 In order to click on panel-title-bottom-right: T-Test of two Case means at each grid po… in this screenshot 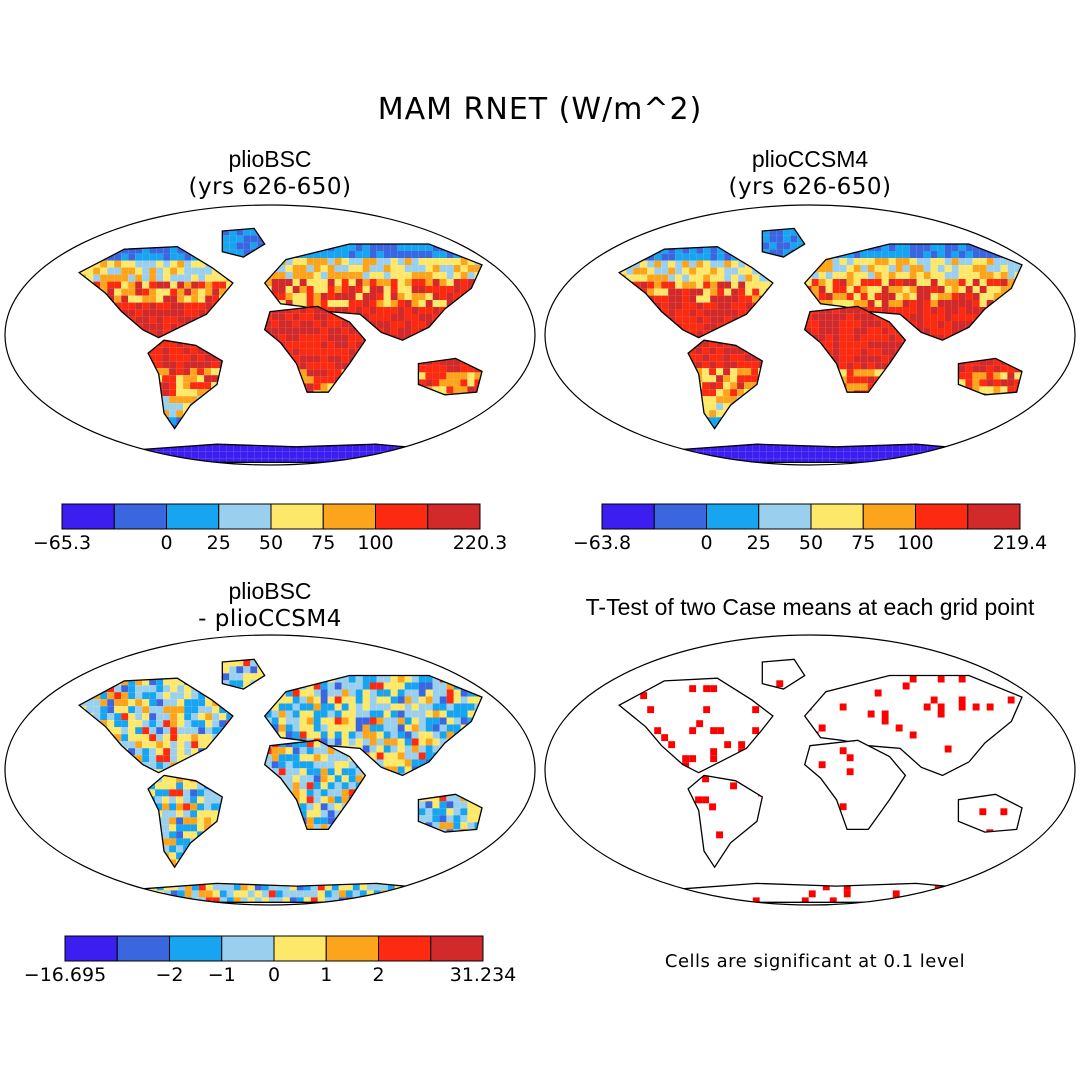, I will do `click(810, 607)`.